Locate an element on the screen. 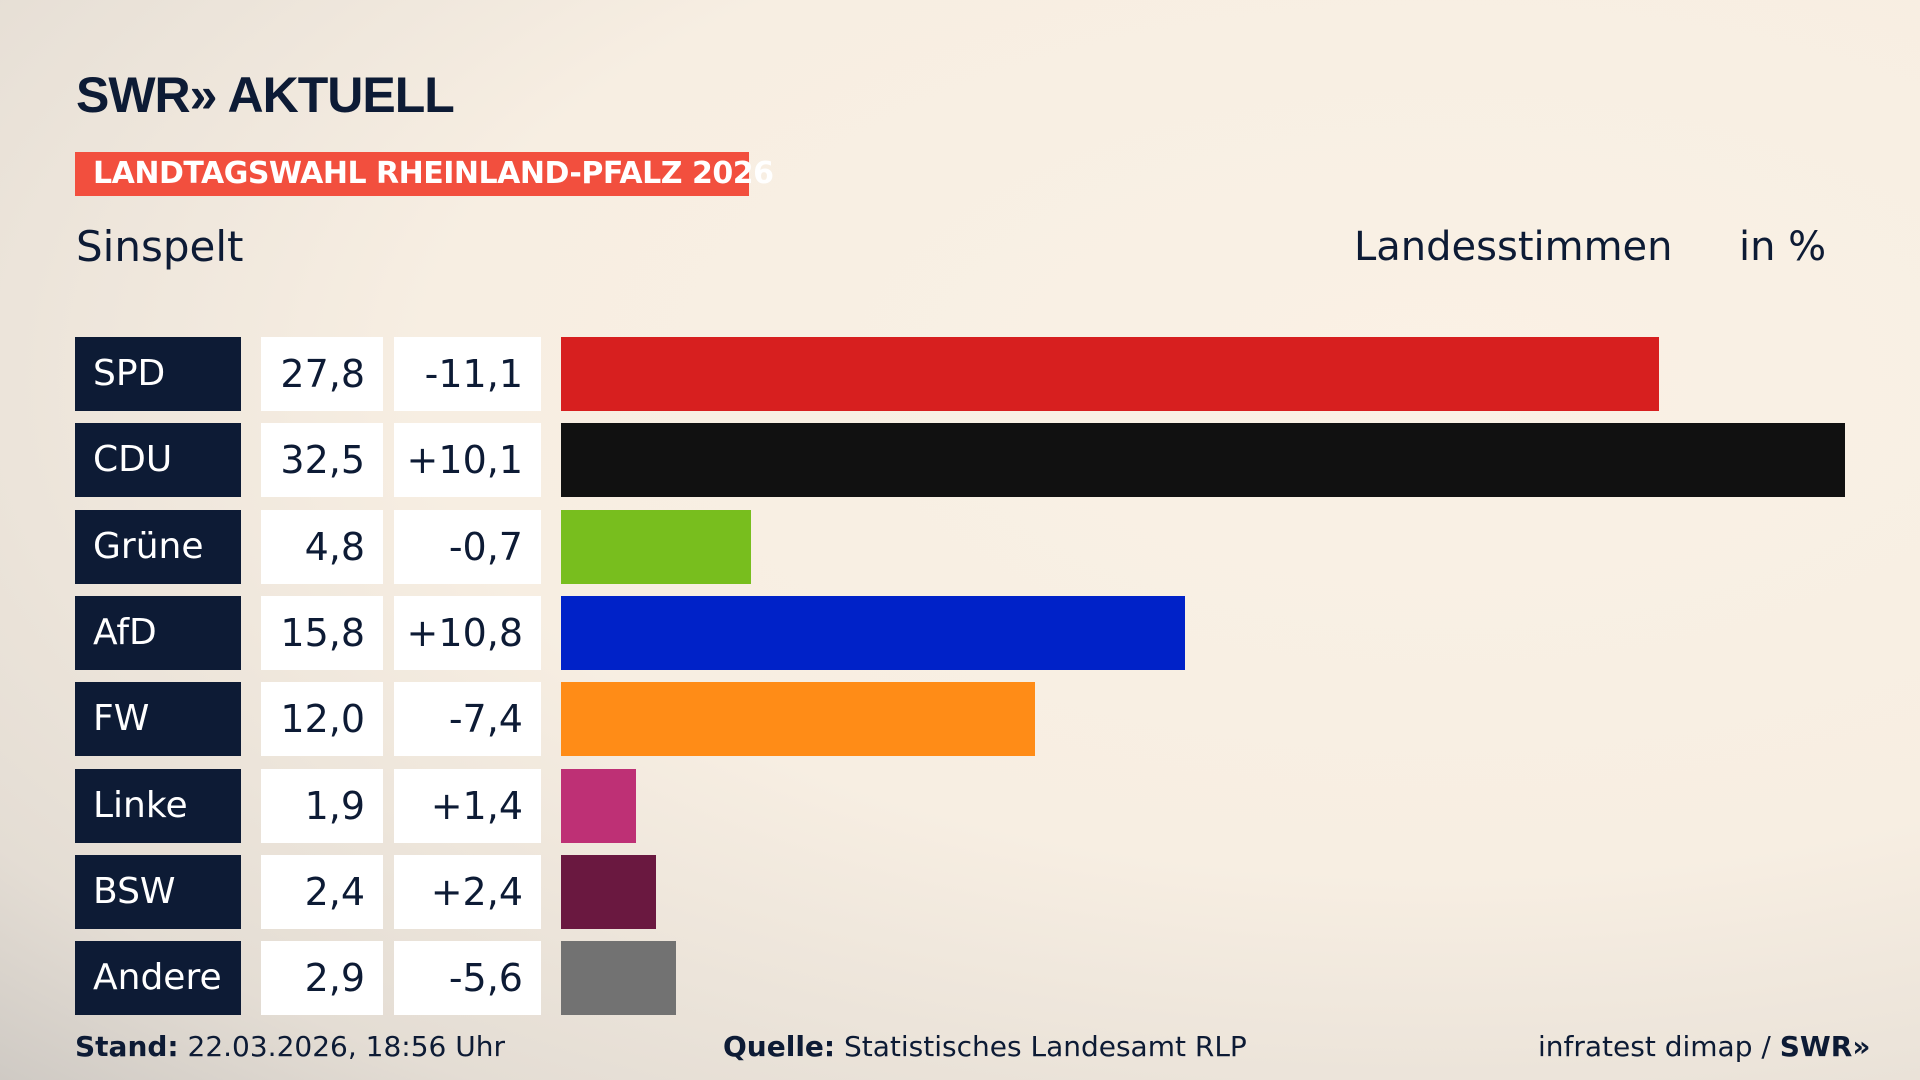  party-label: BSW is located at coordinates (158, 891).